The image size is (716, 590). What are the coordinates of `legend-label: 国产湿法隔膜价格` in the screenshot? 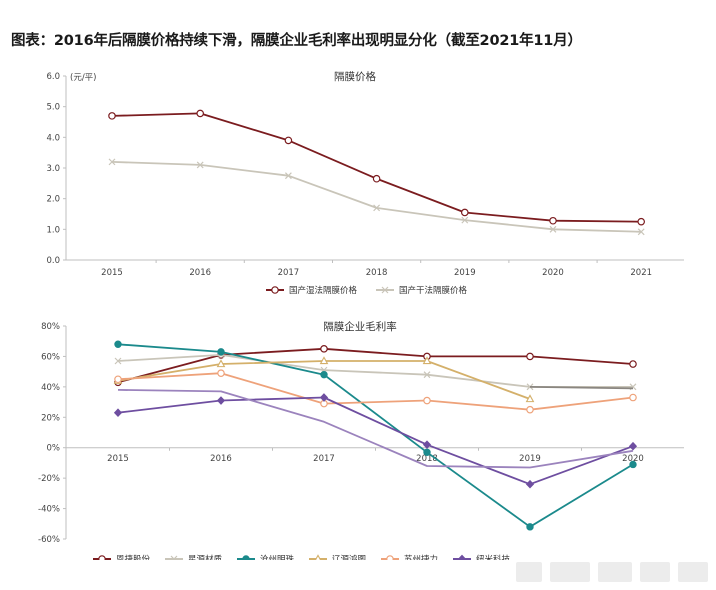 It's located at (323, 290).